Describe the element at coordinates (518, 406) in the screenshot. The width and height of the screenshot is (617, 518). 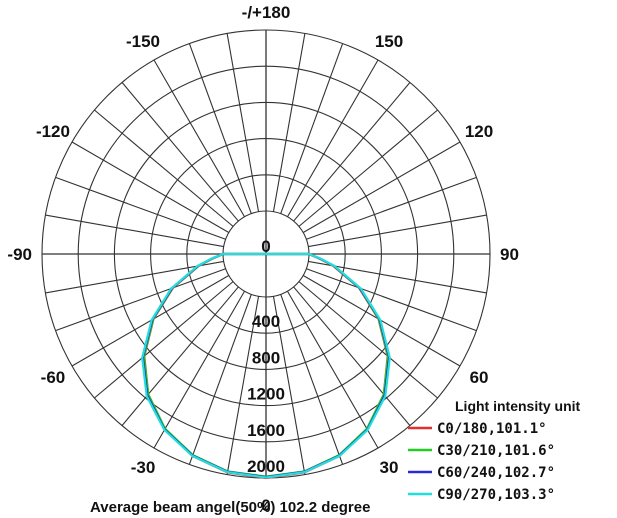
I see `legend-title: Light intensity unit` at that location.